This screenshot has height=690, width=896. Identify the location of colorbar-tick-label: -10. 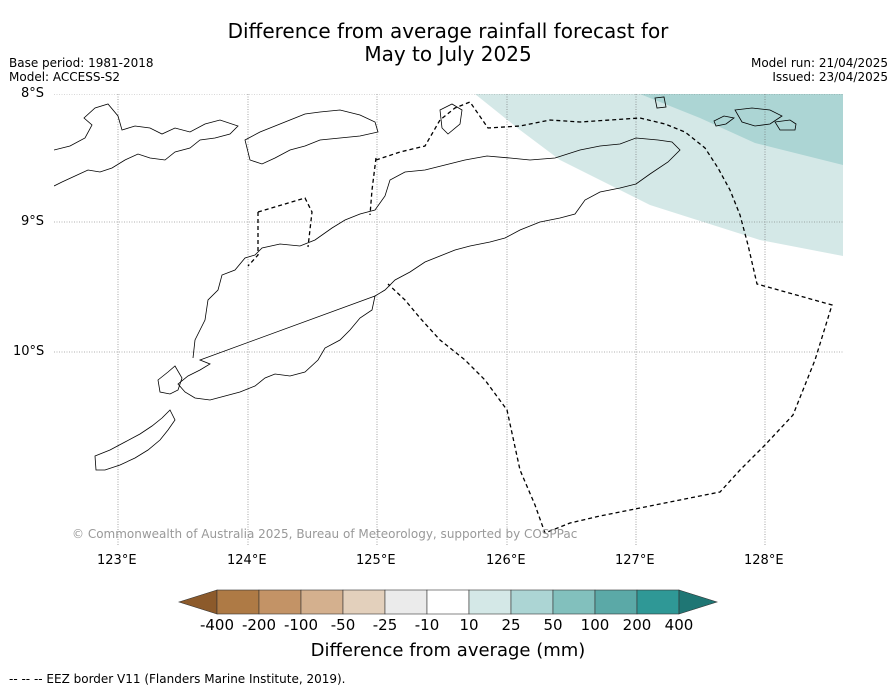
(427, 625).